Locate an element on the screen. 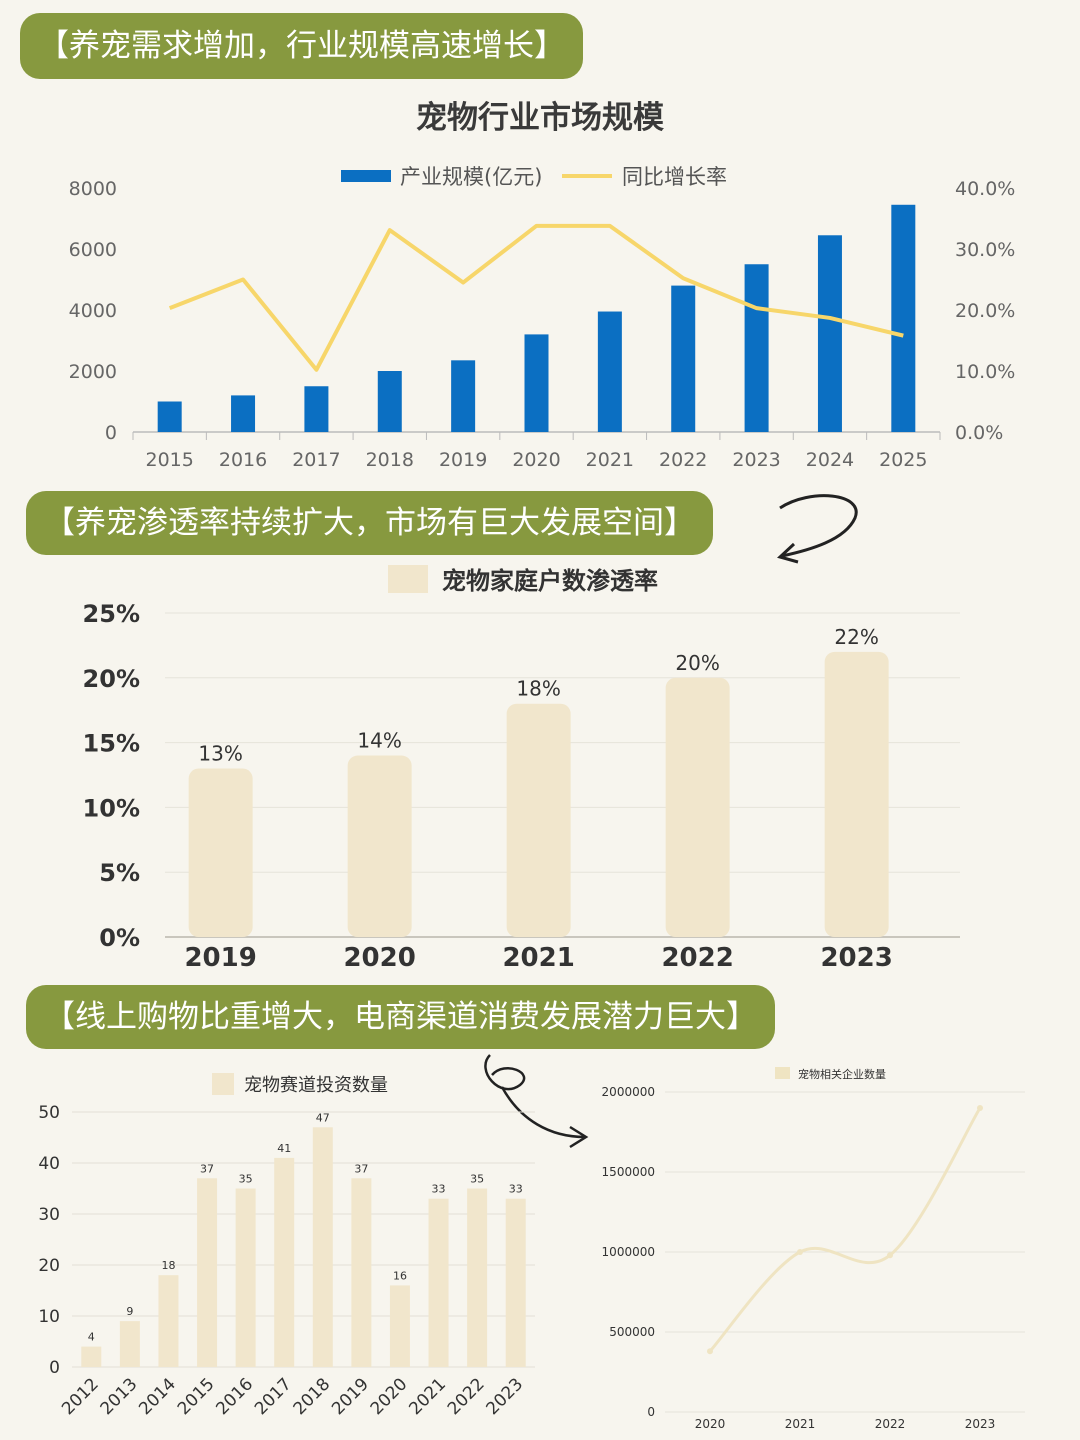  section-heading-3: 【线上购物比重增大，电商渠道消费发展潜力巨大】 is located at coordinates (400, 1017).